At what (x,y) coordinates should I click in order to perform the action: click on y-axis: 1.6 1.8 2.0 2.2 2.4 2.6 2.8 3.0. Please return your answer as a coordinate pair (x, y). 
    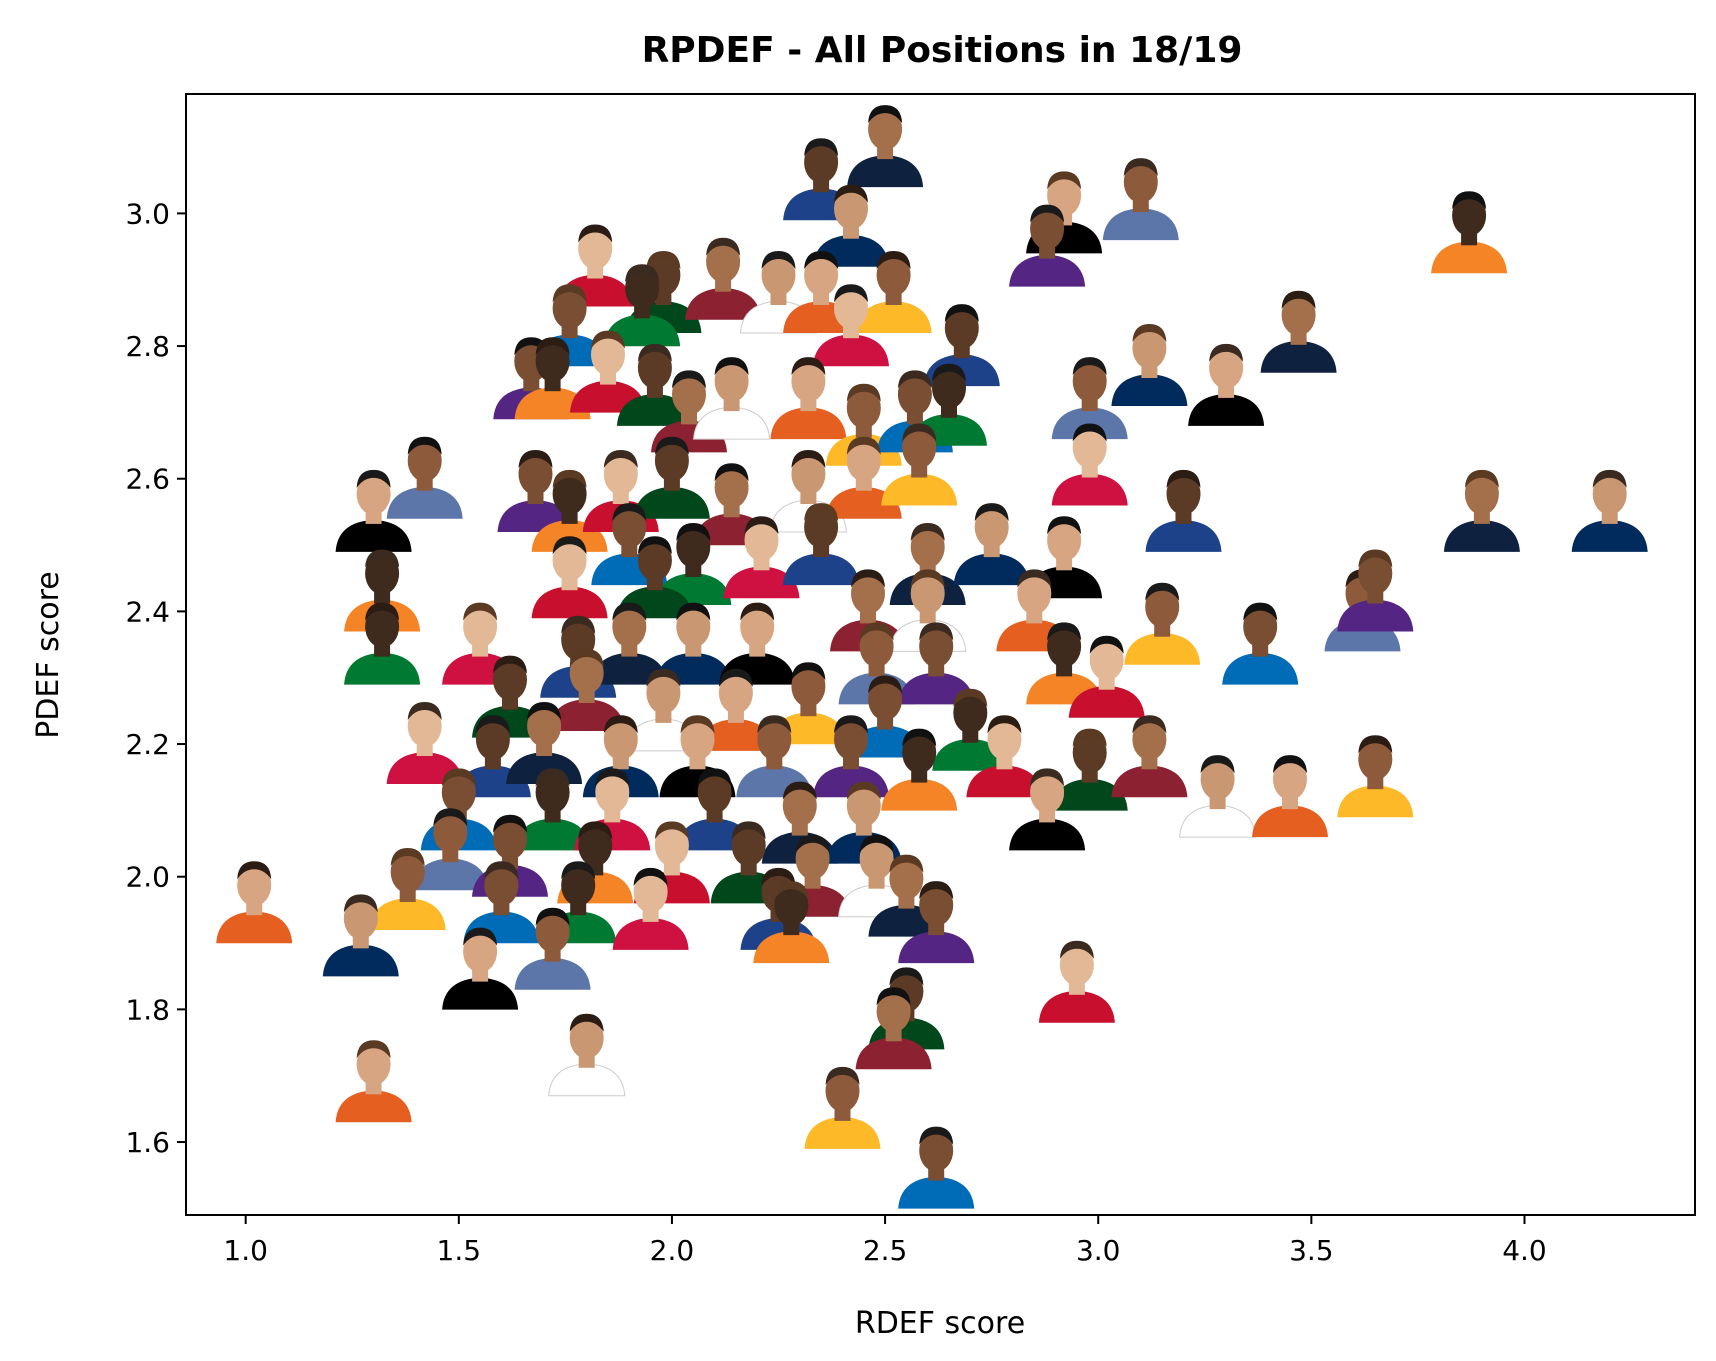
    Looking at the image, I should click on (155, 678).